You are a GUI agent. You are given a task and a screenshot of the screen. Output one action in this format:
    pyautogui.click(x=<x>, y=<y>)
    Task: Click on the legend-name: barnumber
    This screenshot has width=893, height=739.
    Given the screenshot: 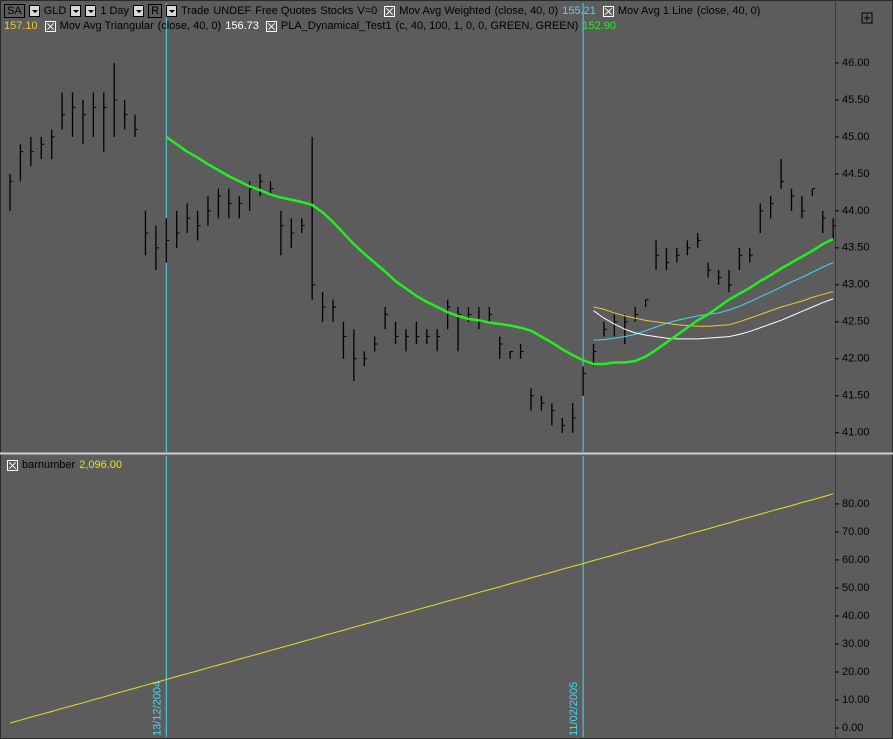 What is the action you would take?
    pyautogui.click(x=49, y=465)
    